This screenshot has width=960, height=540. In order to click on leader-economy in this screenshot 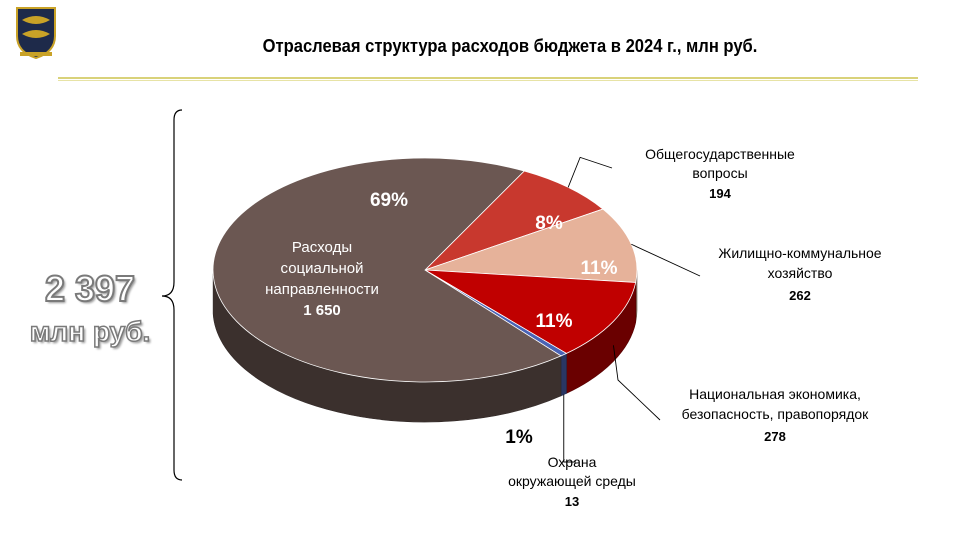, I will do `click(637, 383)`.